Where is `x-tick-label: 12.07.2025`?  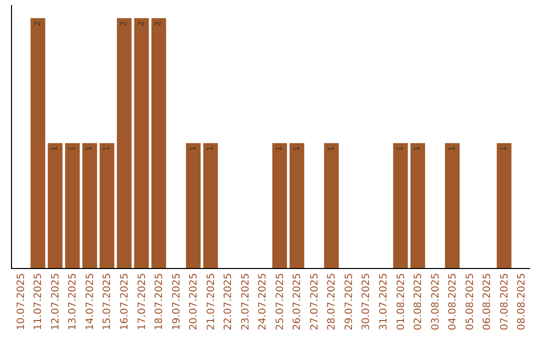
x-tick-label: 12.07.2025 is located at coordinates (56, 301).